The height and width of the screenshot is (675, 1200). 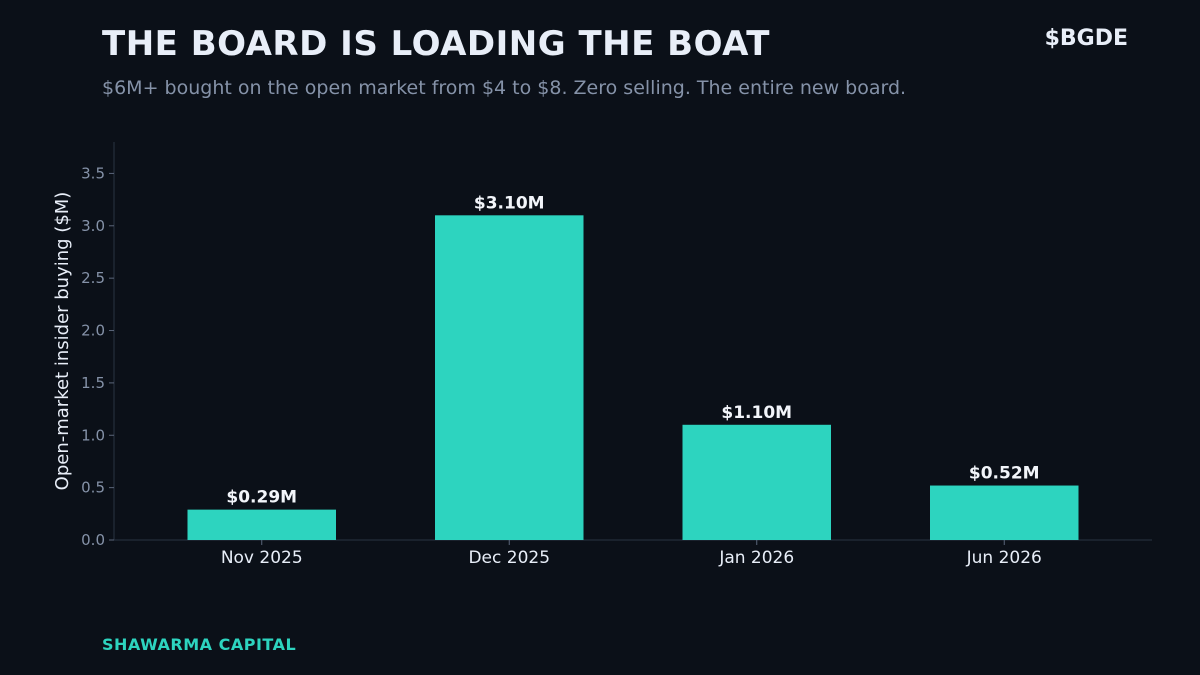 I want to click on y-tick-label: 0.5, so click(x=93, y=488).